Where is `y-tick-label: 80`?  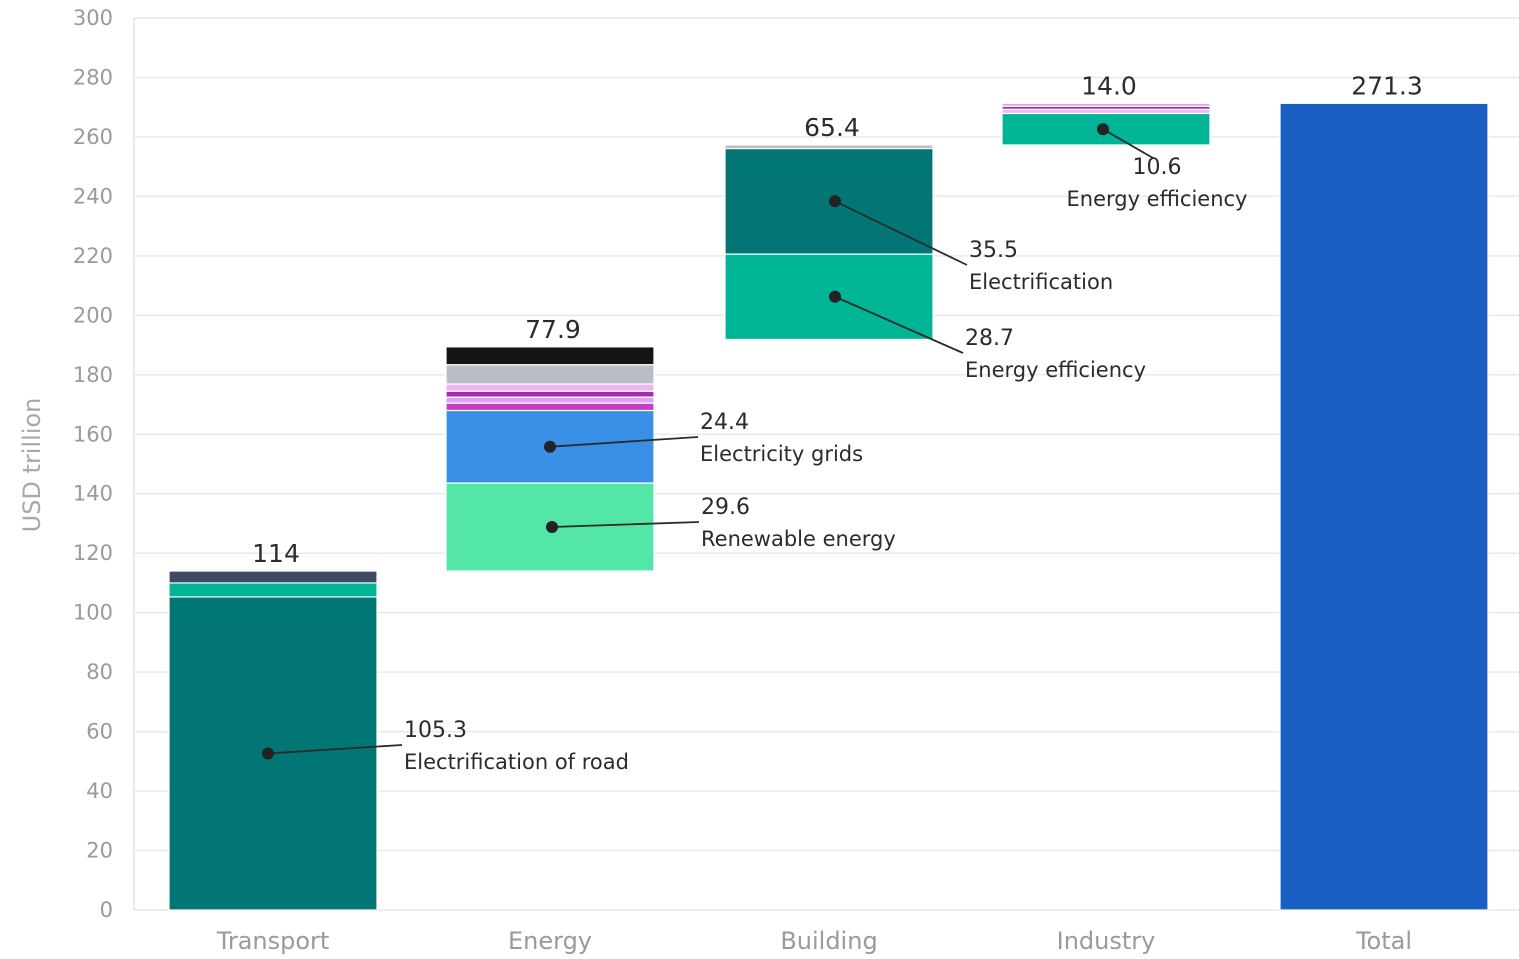
y-tick-label: 80 is located at coordinates (99, 672).